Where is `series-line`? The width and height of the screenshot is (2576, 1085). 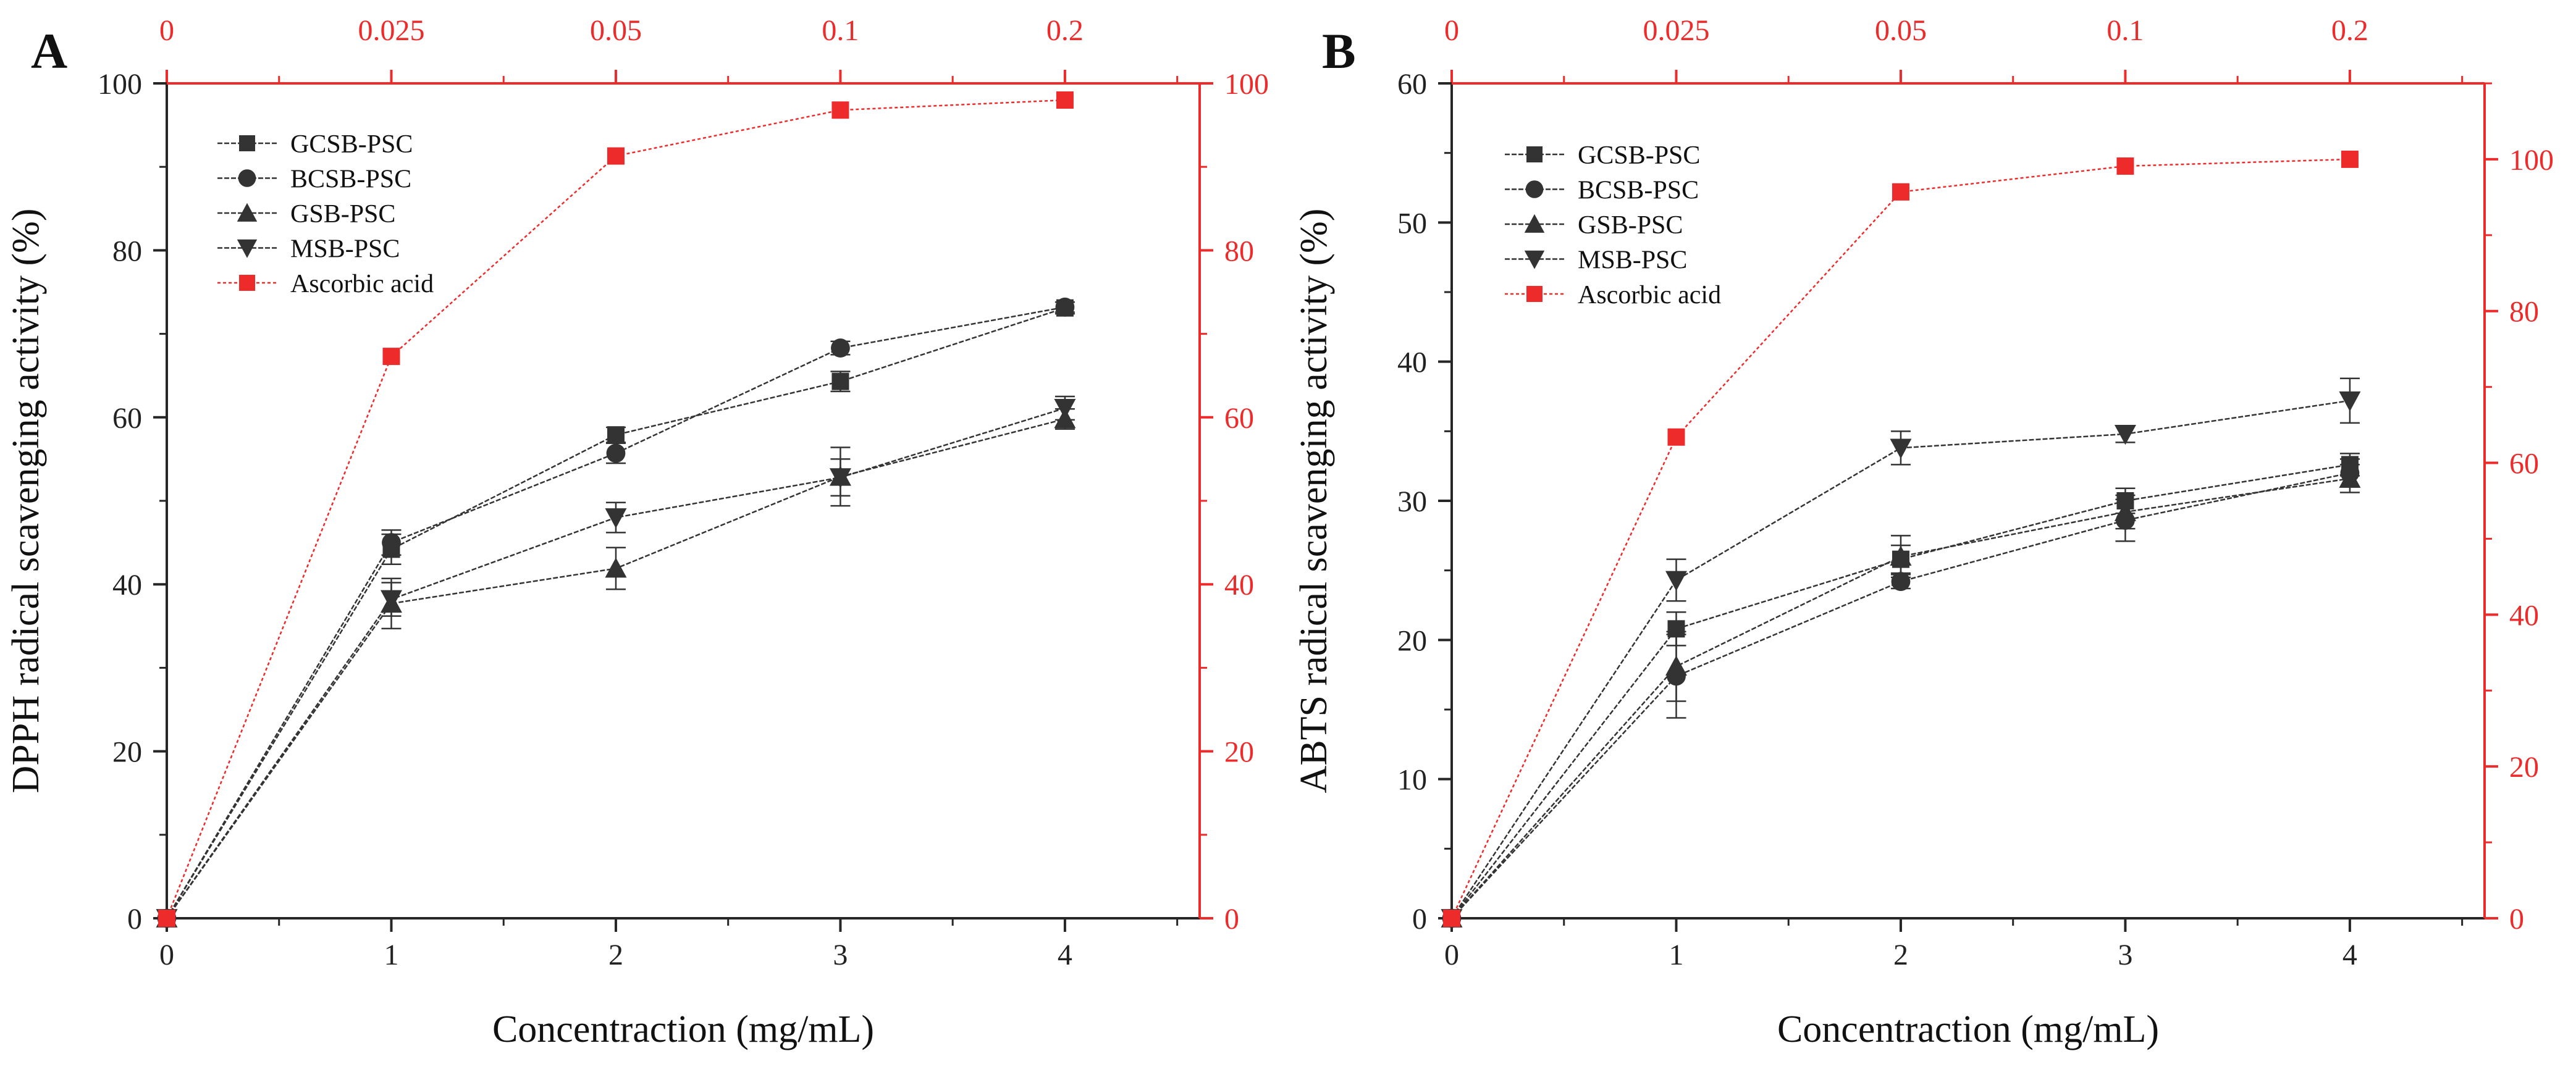
series-line is located at coordinates (1901, 691).